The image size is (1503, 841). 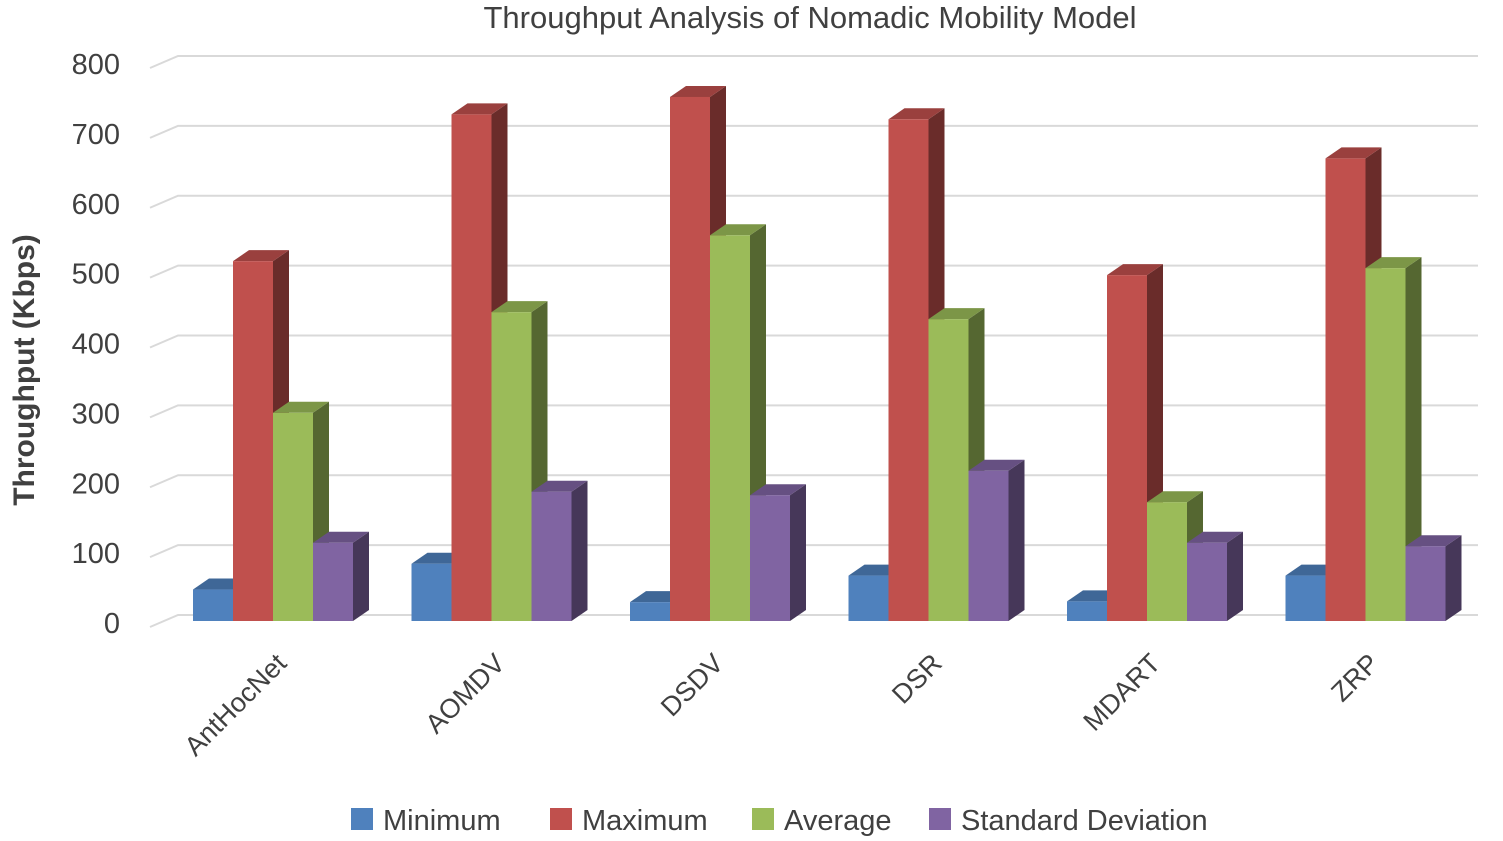 What do you see at coordinates (96, 554) in the screenshot?
I see `y-tick-label: 100` at bounding box center [96, 554].